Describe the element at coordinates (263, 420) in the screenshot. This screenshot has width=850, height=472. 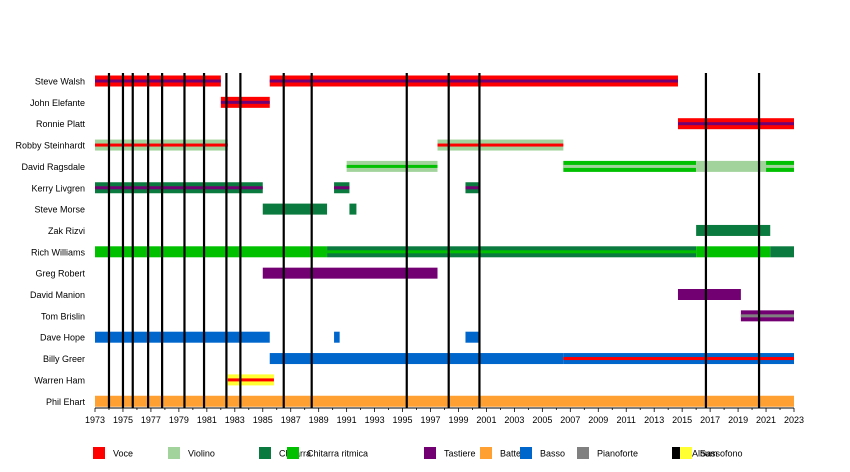
I see `x-tick-label-1985: 1985` at that location.